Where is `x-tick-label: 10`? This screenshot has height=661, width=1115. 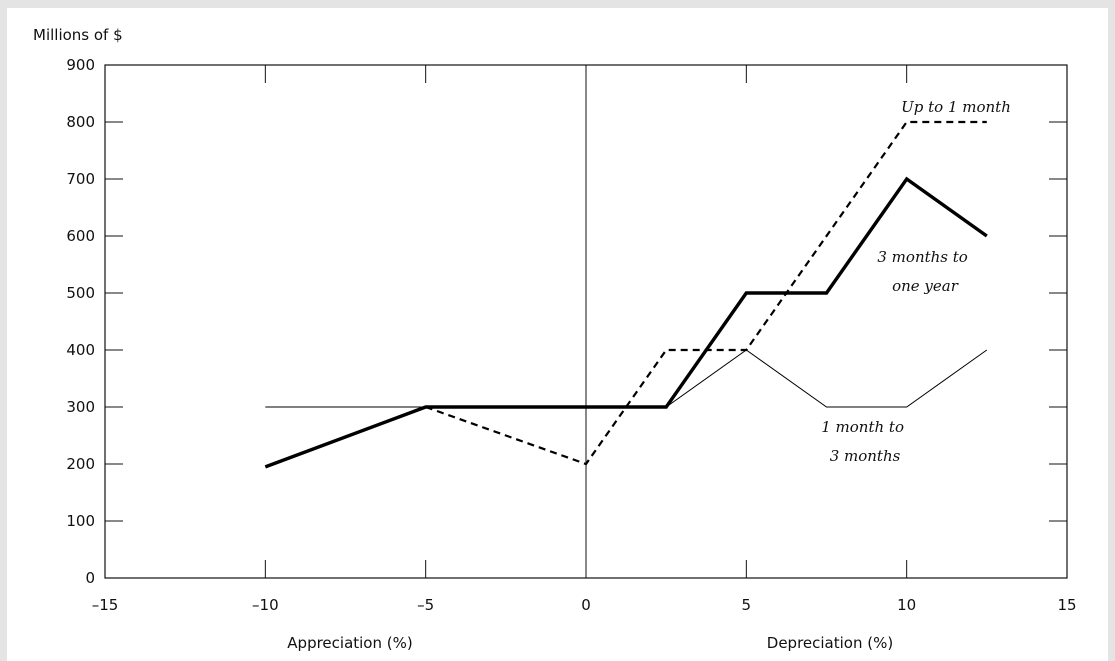
x-tick-label: 10 is located at coordinates (906, 605).